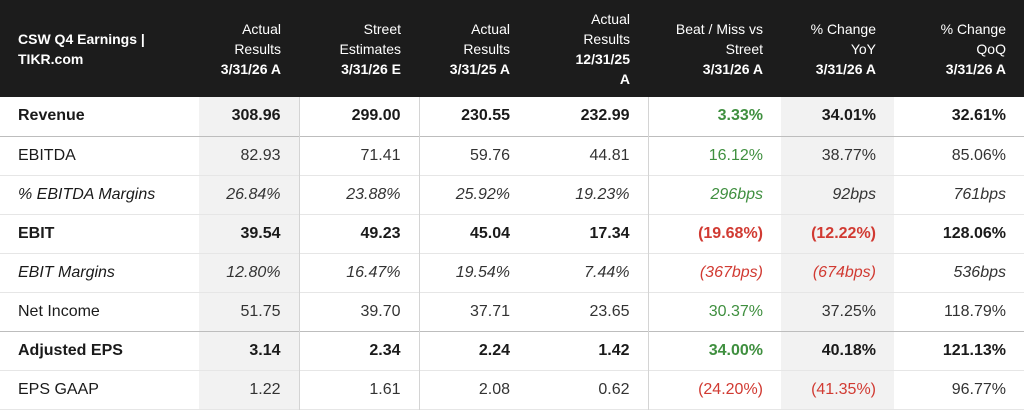 This screenshot has height=410, width=1024. I want to click on cell-yoy: 40.18%, so click(837, 350).